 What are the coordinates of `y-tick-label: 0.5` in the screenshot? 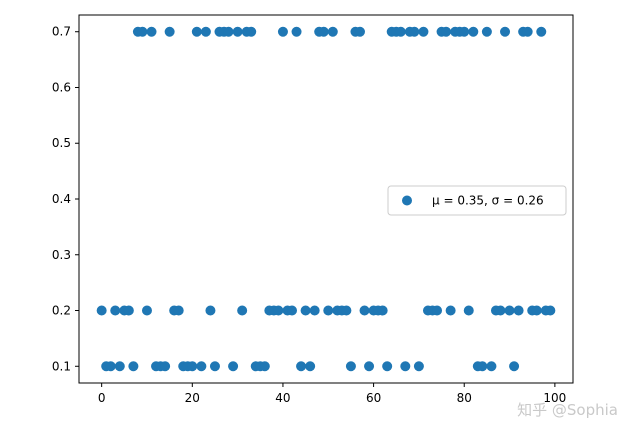 It's located at (61, 143).